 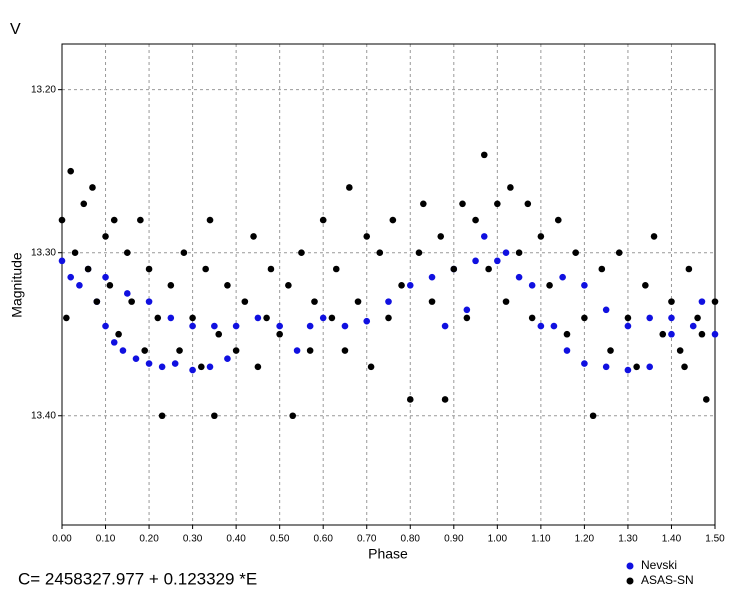 What do you see at coordinates (541, 539) in the screenshot?
I see `x-tick-label: 1.10` at bounding box center [541, 539].